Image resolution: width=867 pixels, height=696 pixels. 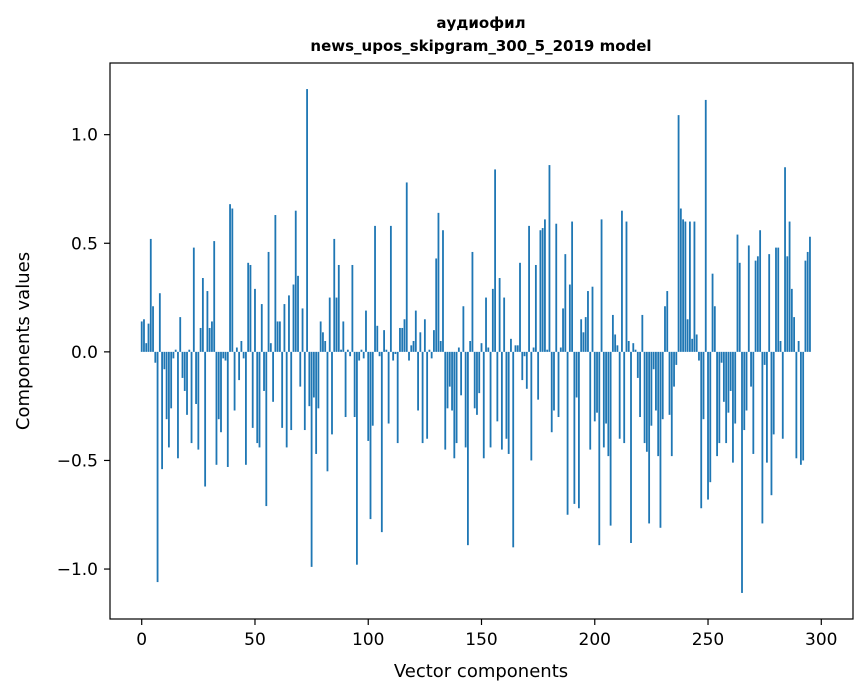 What do you see at coordinates (708, 640) in the screenshot?
I see `x-tick-label: 250` at bounding box center [708, 640].